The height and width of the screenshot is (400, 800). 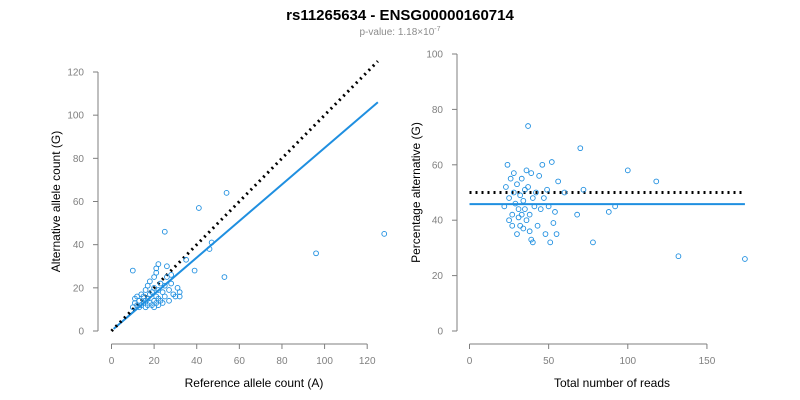 What do you see at coordinates (438, 110) in the screenshot?
I see `percentage-y-tick-label: 80` at bounding box center [438, 110].